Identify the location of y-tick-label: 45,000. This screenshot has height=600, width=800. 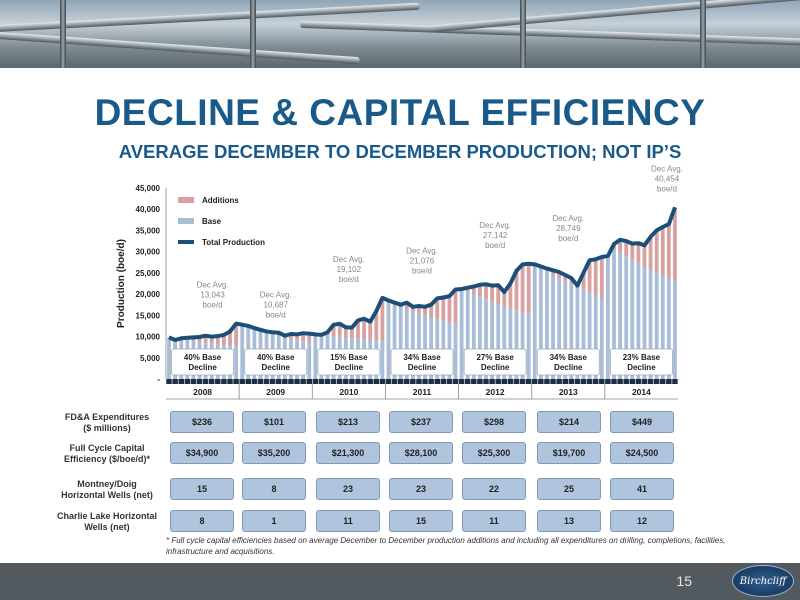
(148, 188).